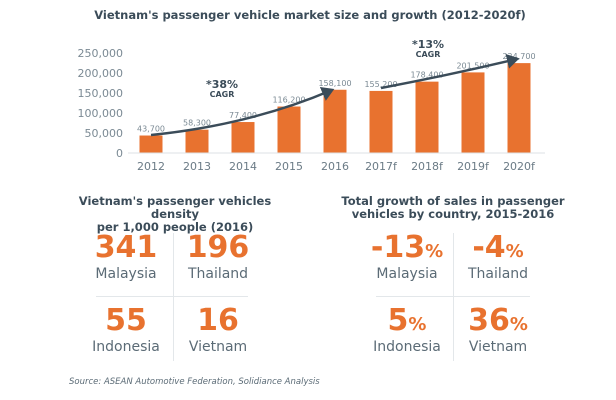 The width and height of the screenshot is (616, 400). Describe the element at coordinates (519, 166) in the screenshot. I see `x-tick-label: 2020f` at that location.